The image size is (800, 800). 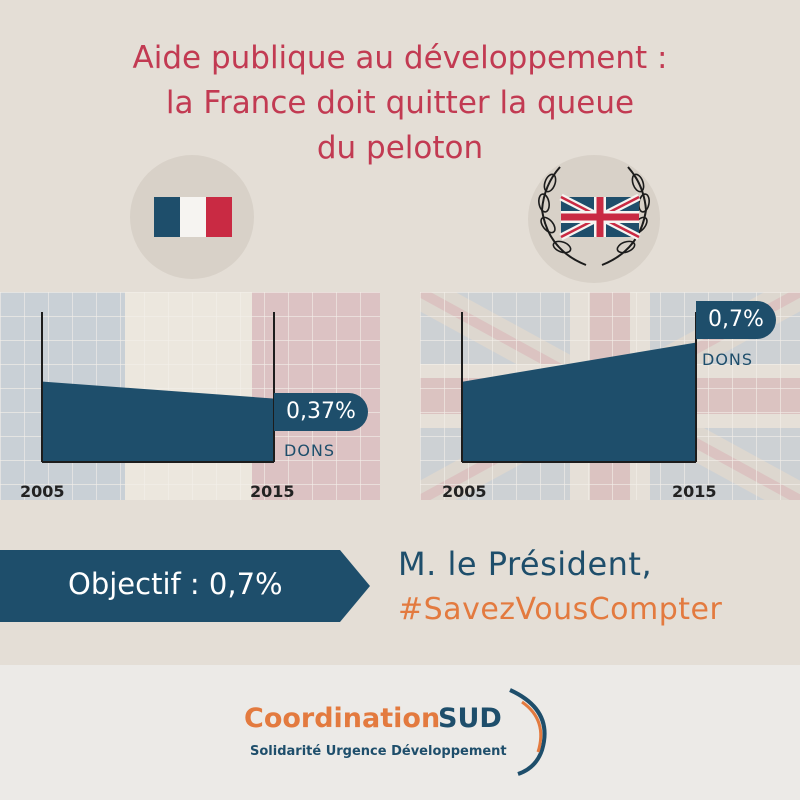 What do you see at coordinates (464, 491) in the screenshot?
I see `uk-year-start: 2005` at bounding box center [464, 491].